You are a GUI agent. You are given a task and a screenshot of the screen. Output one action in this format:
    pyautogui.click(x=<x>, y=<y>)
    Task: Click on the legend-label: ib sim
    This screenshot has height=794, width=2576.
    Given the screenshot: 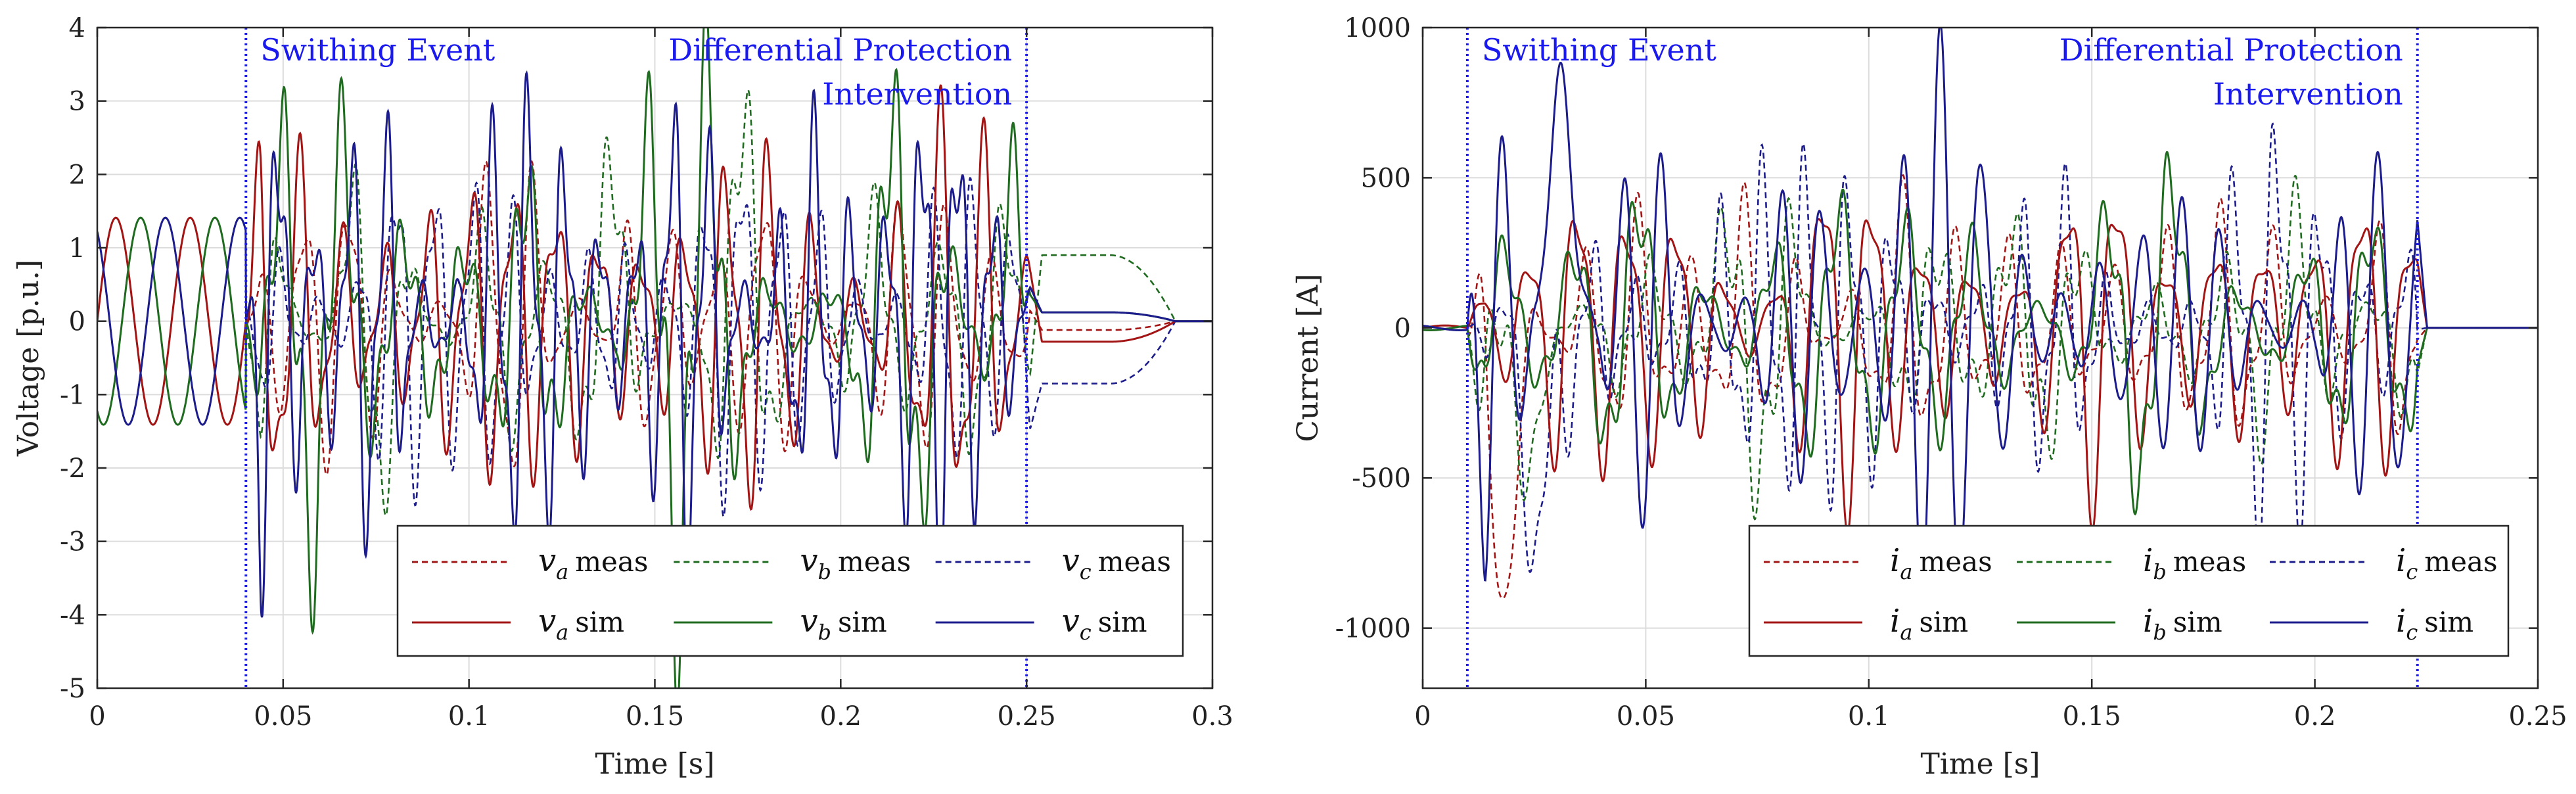 What is the action you would take?
    pyautogui.click(x=2183, y=624)
    